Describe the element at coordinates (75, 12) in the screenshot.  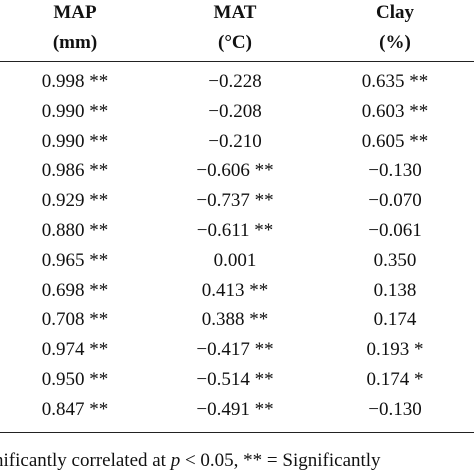
I see `column-header: MAP` at that location.